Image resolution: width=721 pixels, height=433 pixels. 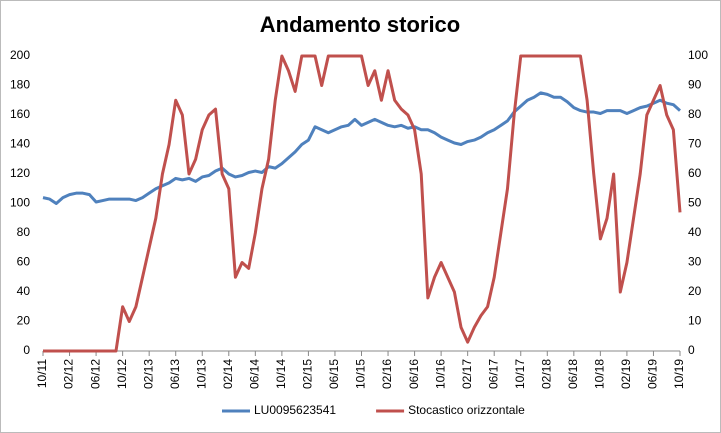 I want to click on y-tick-label: 100, so click(x=20, y=203).